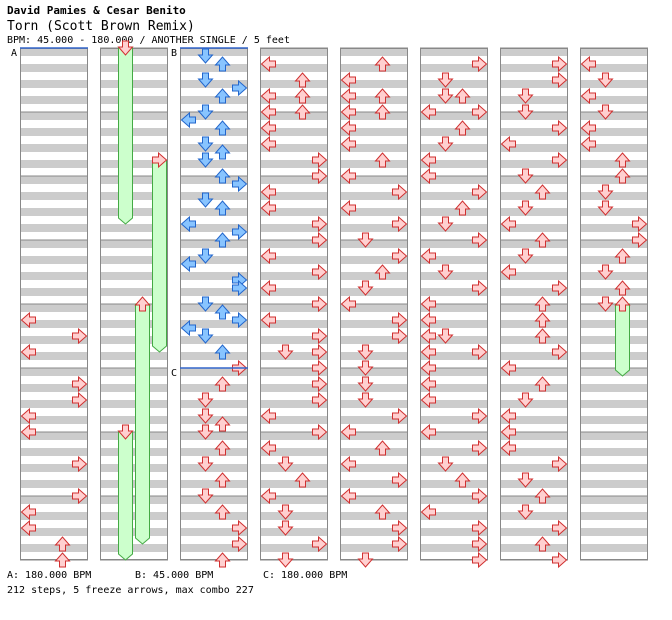 This screenshot has height=620, width=672. I want to click on song-title: Torn (Scott Brown Remix), so click(101, 26).